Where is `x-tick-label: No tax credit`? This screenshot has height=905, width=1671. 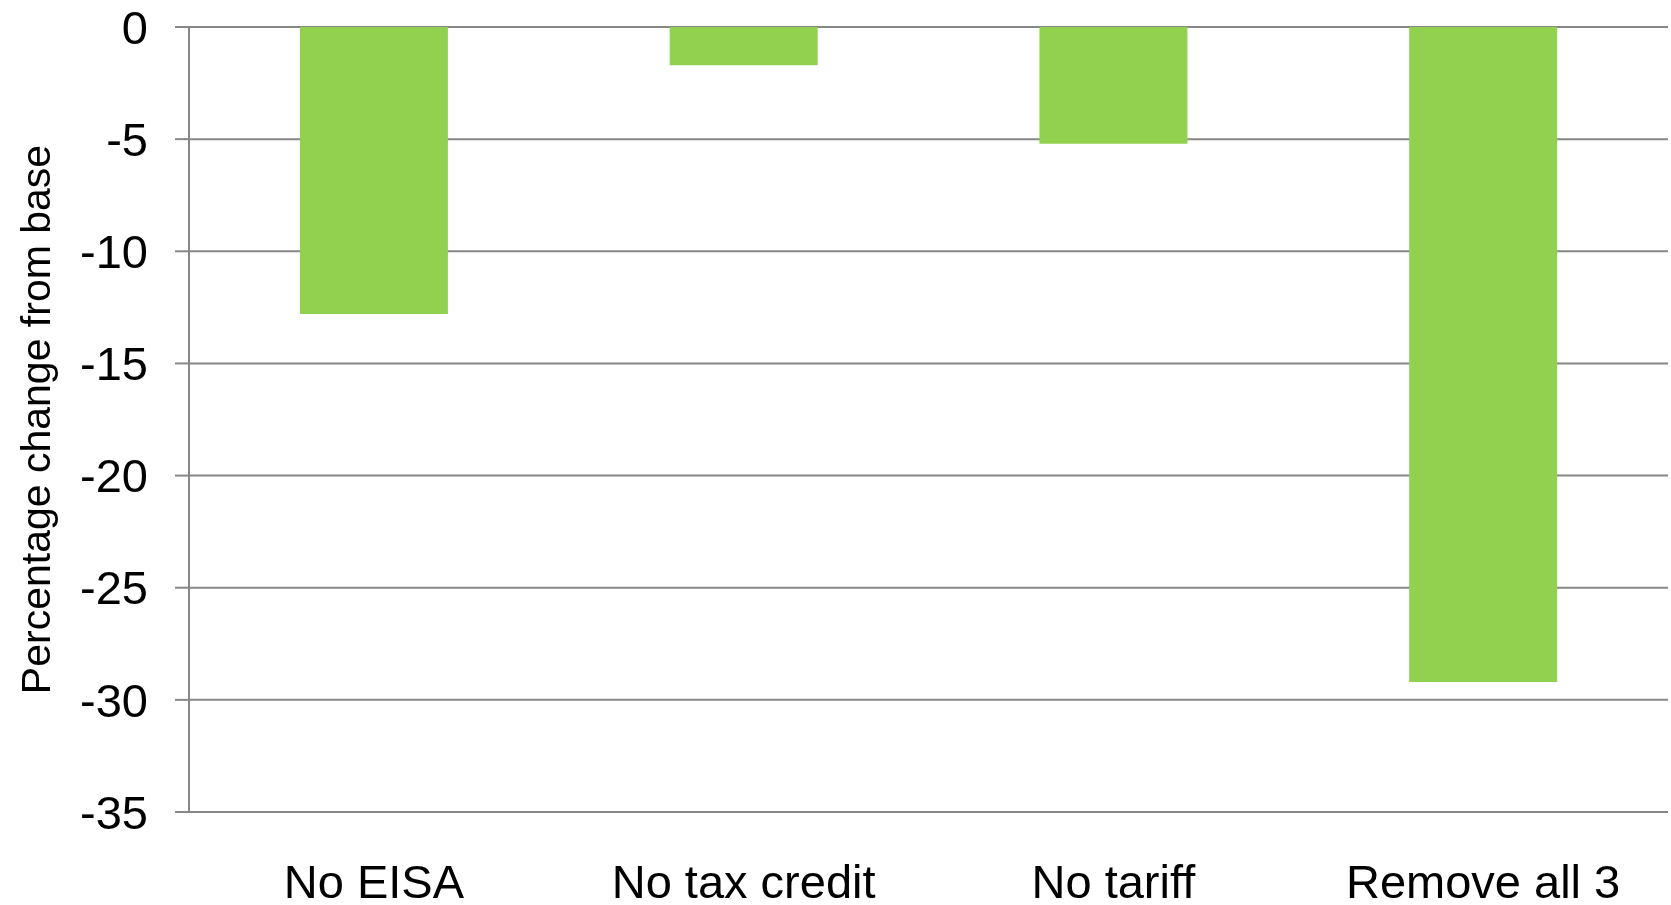 x-tick-label: No tax credit is located at coordinates (743, 880).